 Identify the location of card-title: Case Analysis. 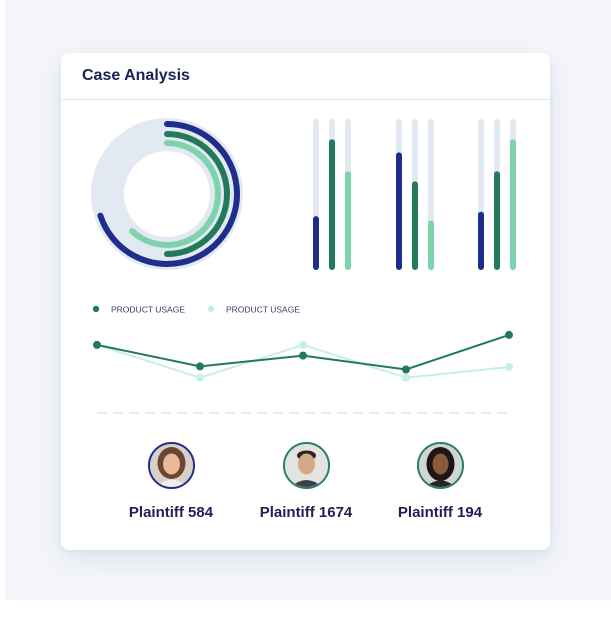
(136, 75).